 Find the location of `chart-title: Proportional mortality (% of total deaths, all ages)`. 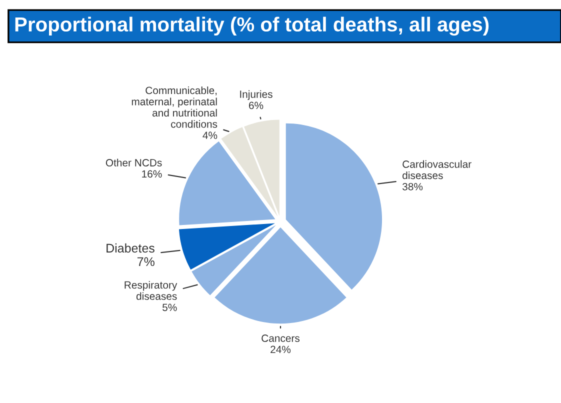

chart-title: Proportional mortality (% of total deaths, all ages) is located at coordinates (252, 26).